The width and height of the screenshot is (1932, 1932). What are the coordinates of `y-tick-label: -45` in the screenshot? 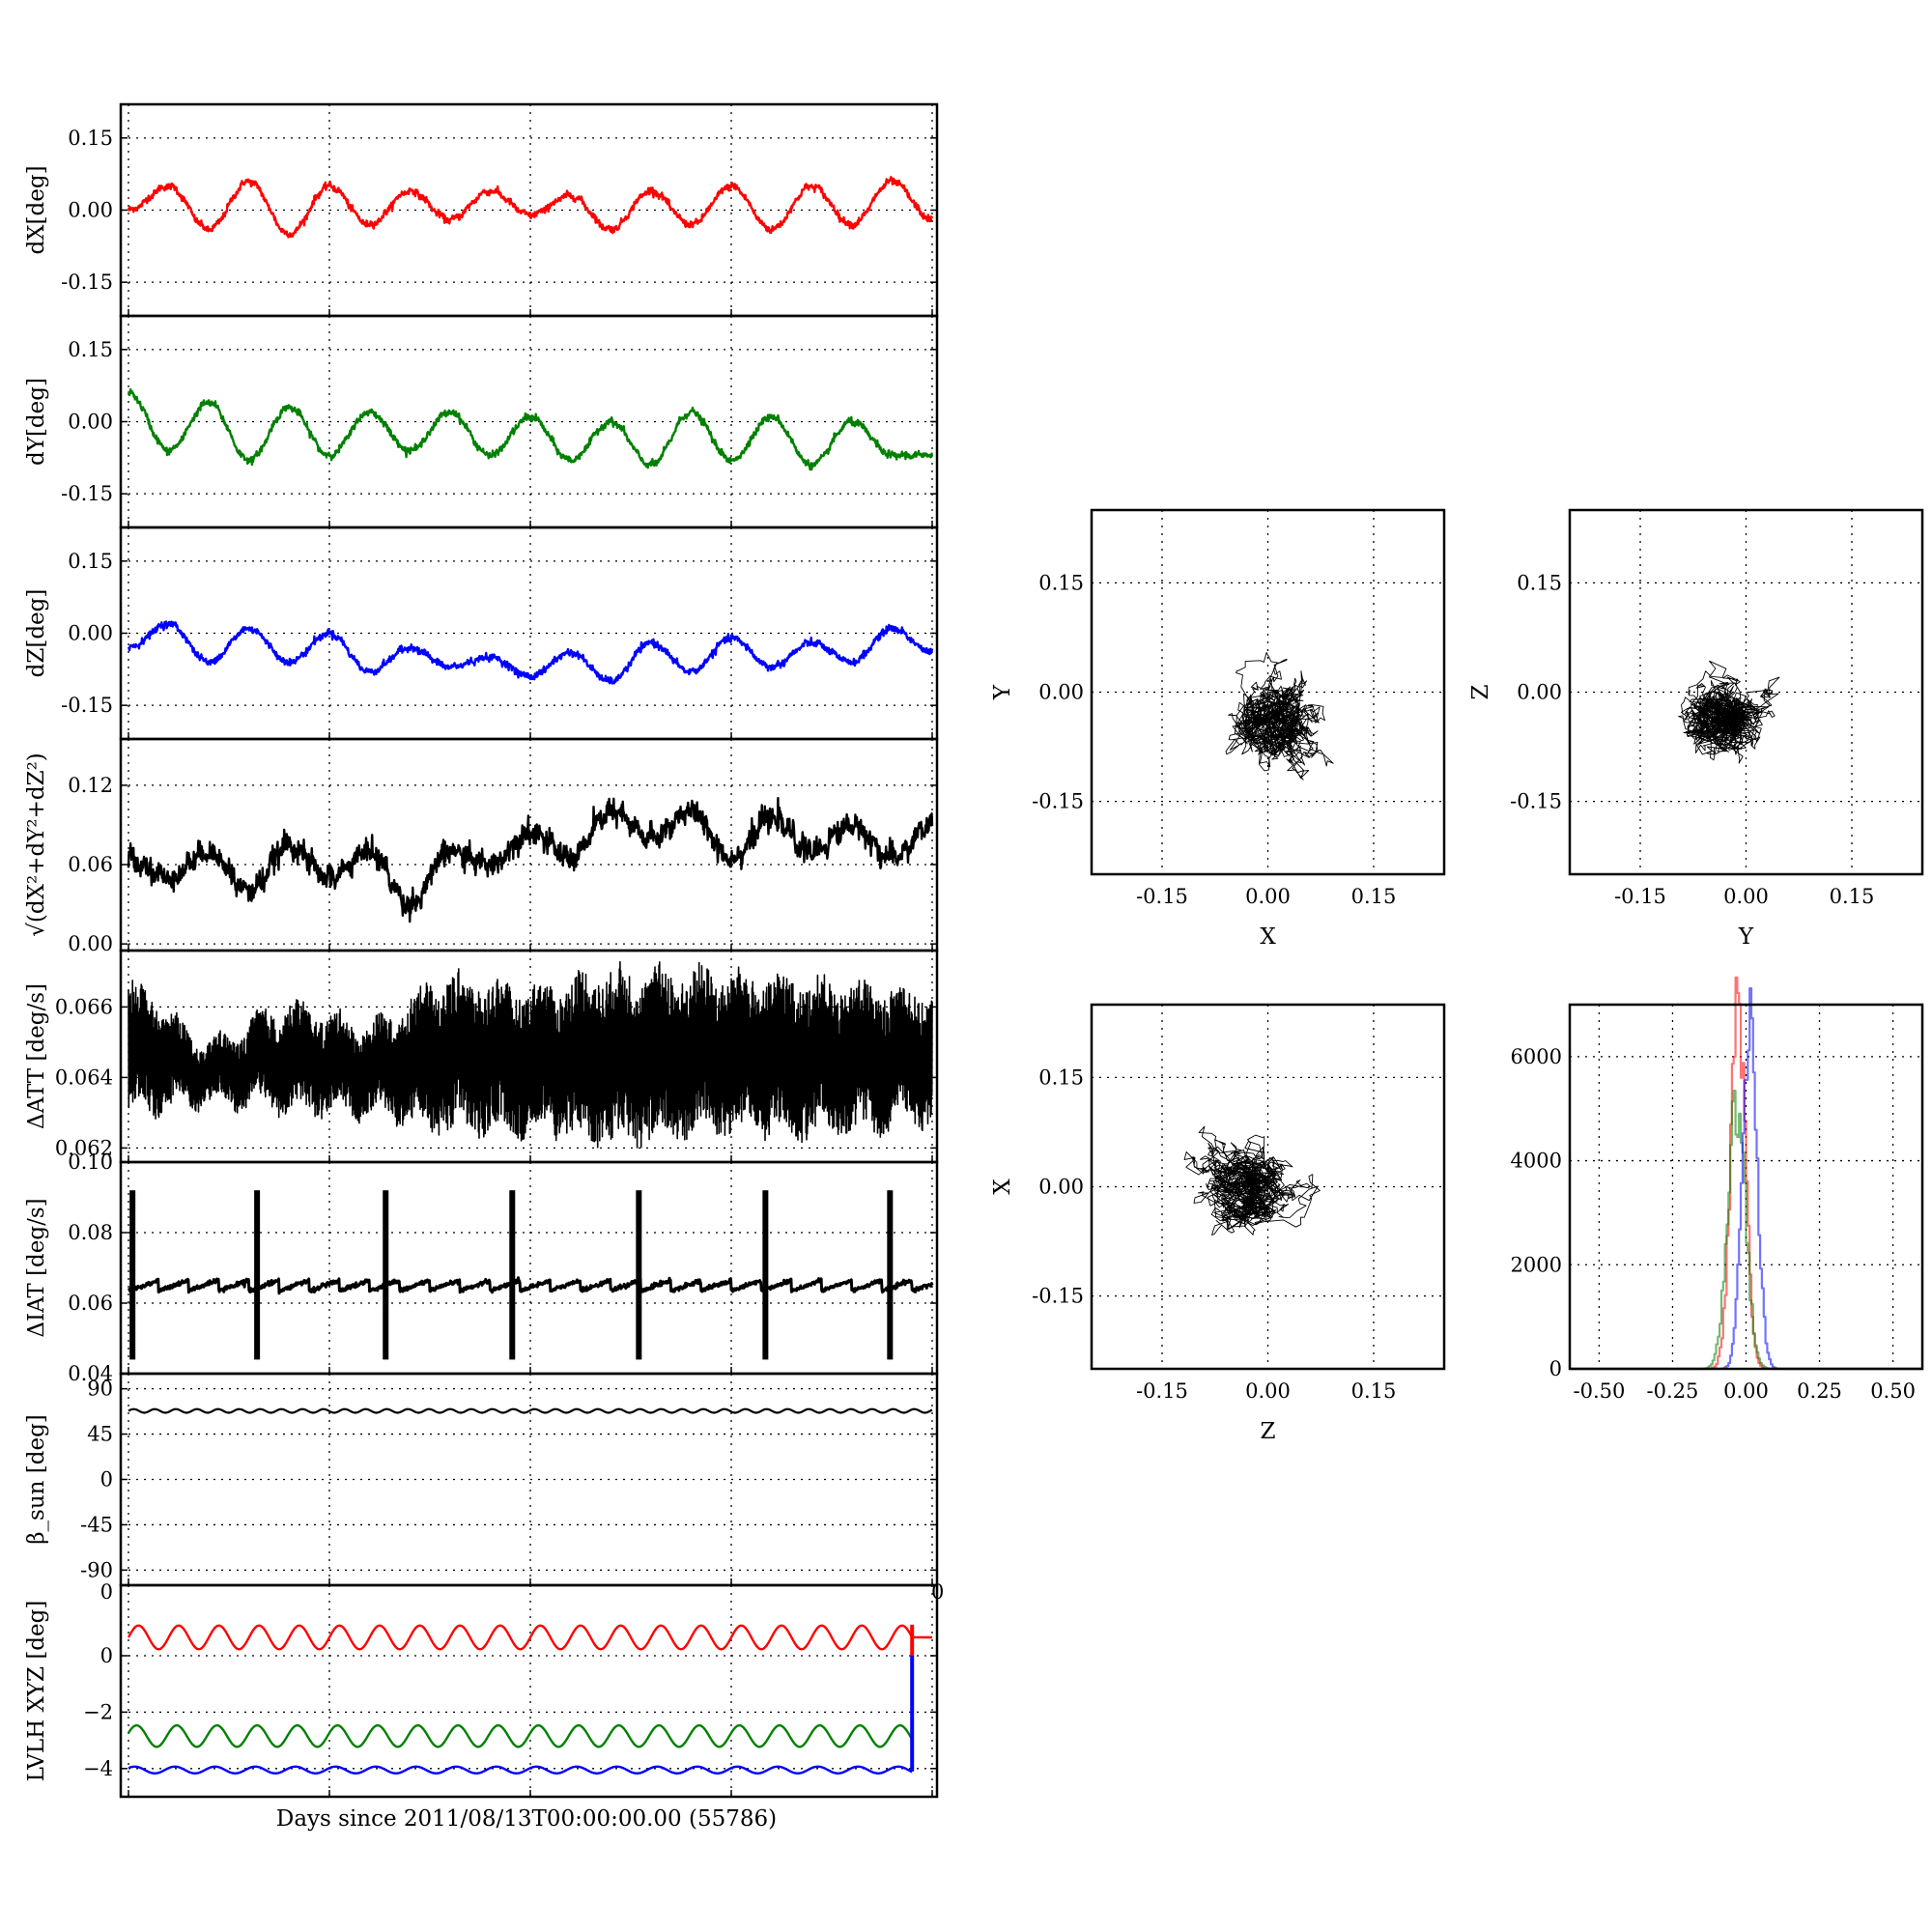 It's located at (96, 1524).